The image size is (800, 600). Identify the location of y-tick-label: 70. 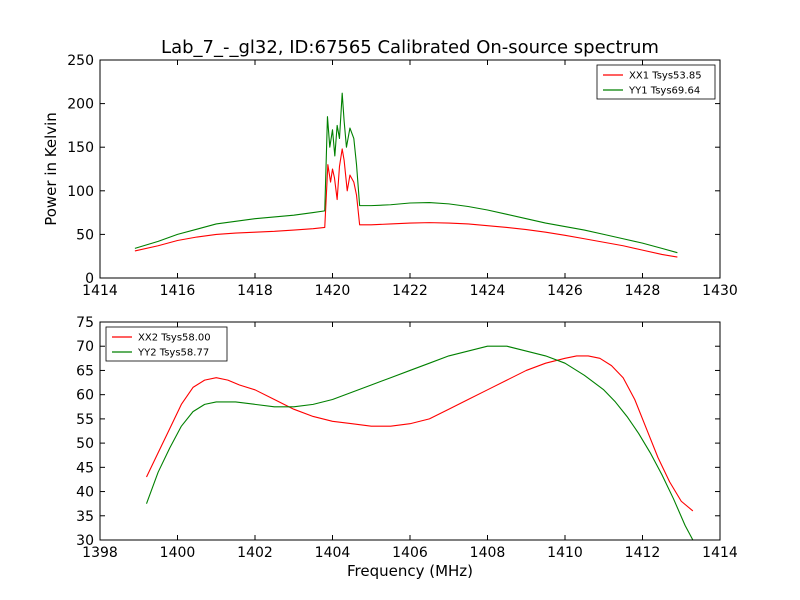
(85, 347).